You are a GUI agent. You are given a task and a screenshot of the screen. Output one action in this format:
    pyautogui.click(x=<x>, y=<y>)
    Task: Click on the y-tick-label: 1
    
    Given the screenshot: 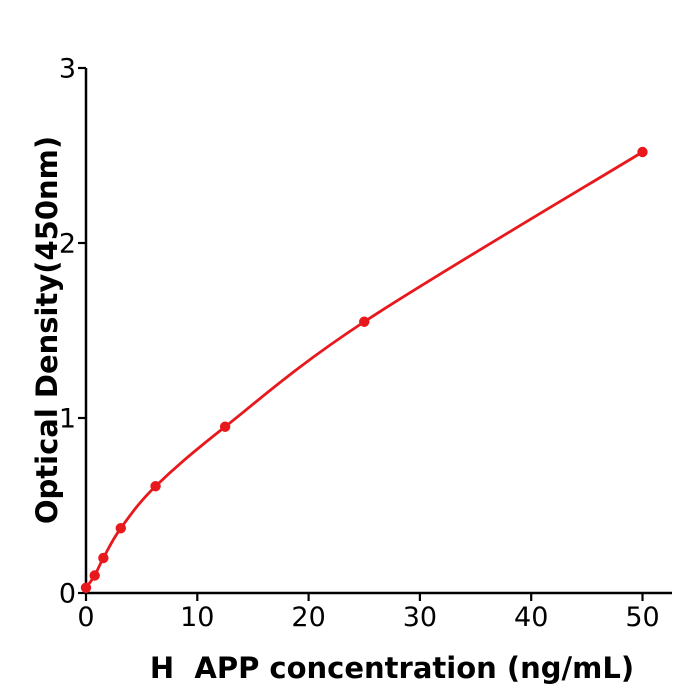 What is the action you would take?
    pyautogui.click(x=67, y=419)
    